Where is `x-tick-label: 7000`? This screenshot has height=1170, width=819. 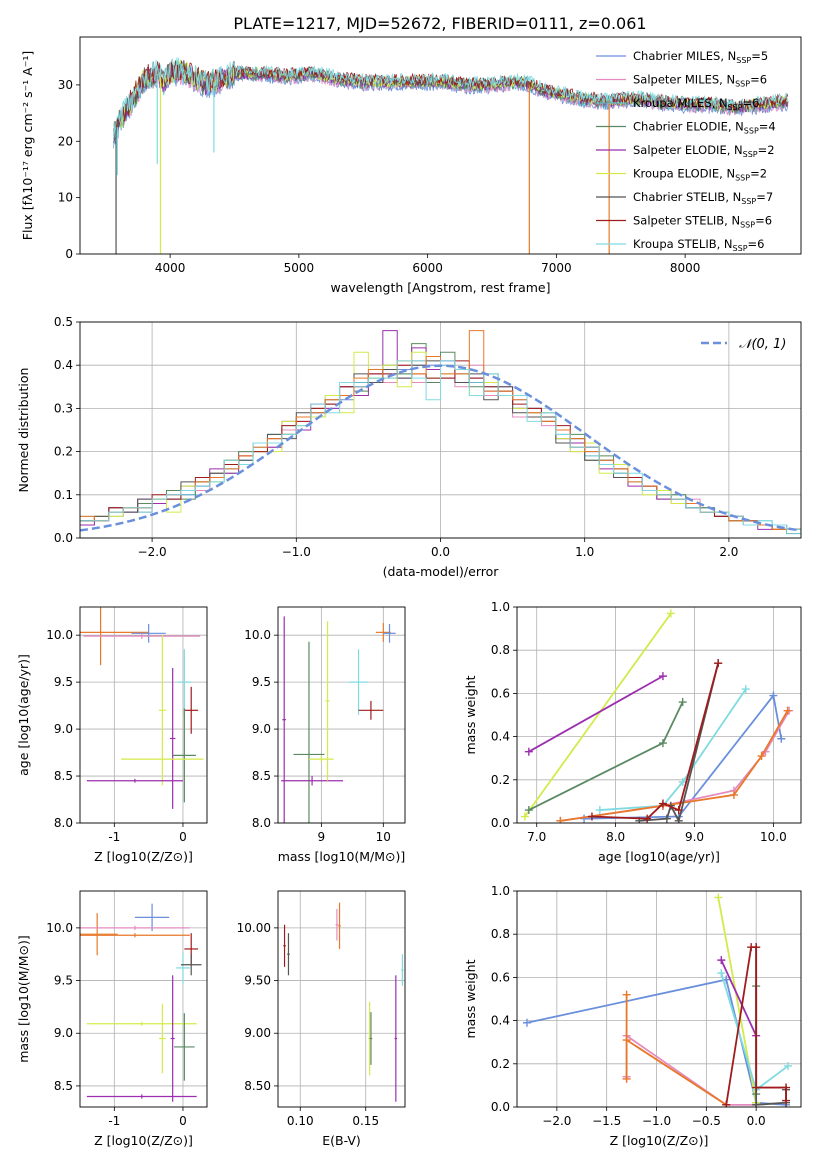
x-tick-label: 7000 is located at coordinates (556, 268).